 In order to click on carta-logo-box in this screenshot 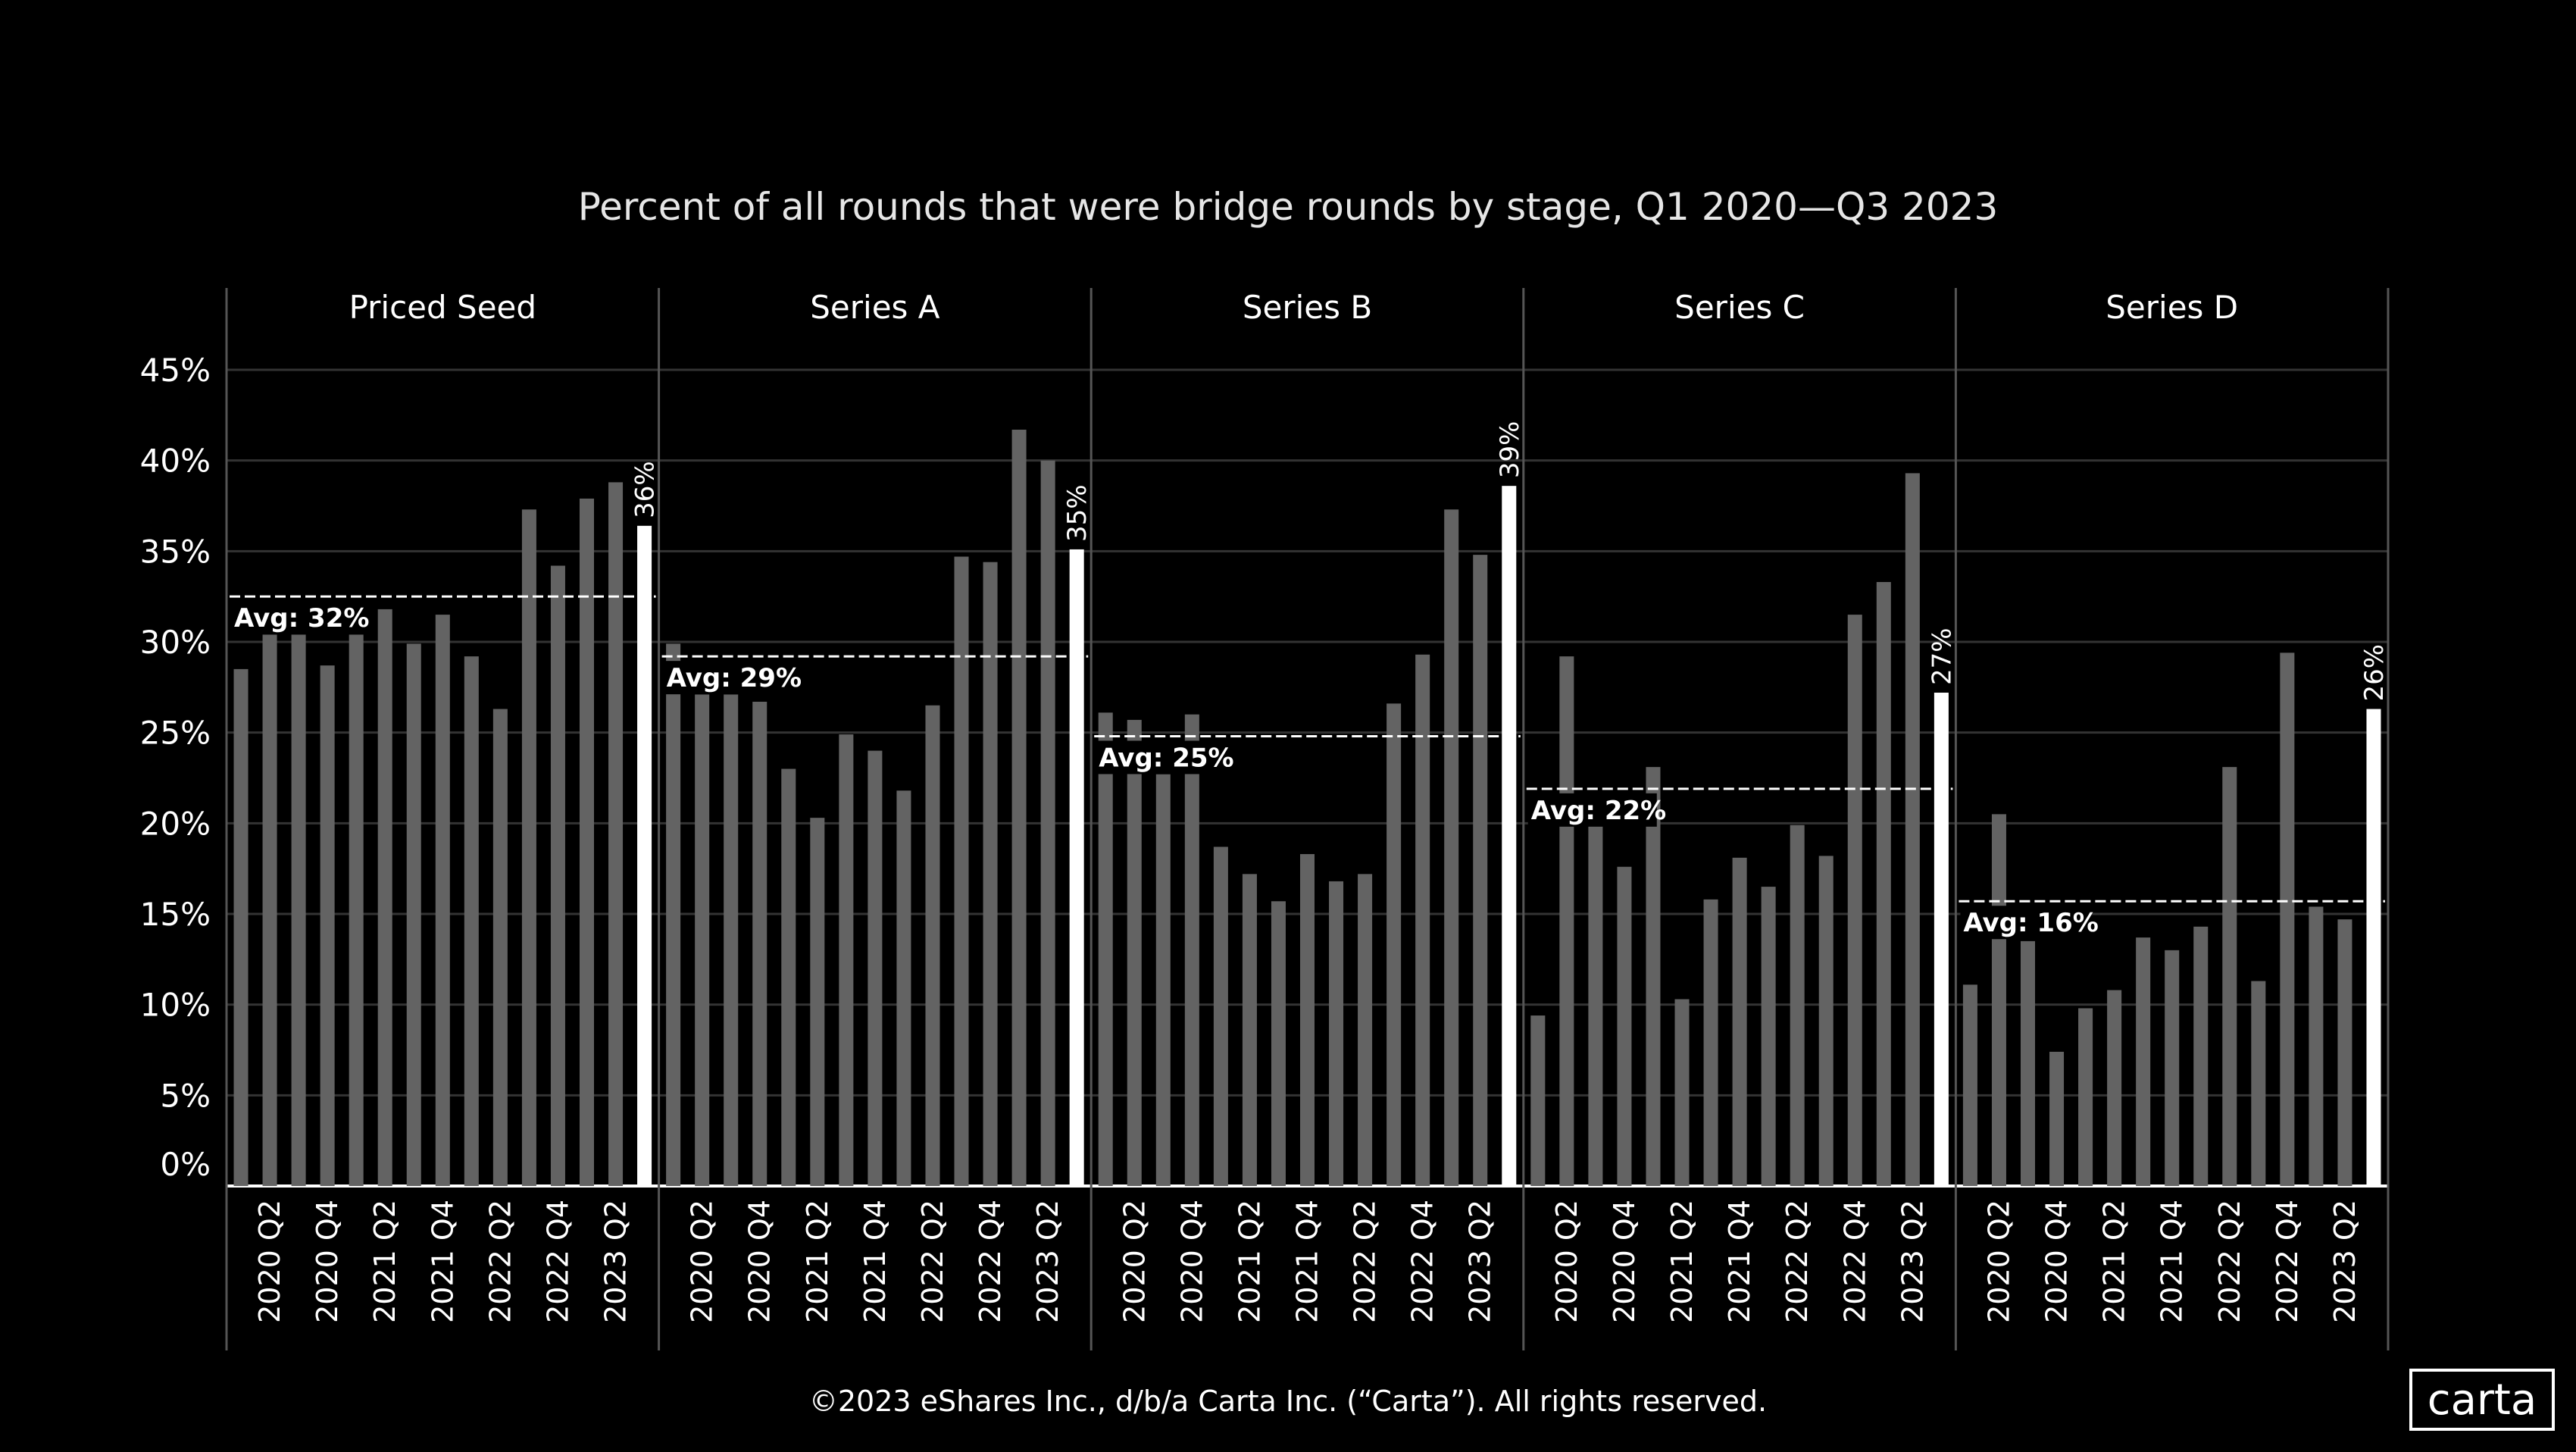, I will do `click(2482, 1400)`.